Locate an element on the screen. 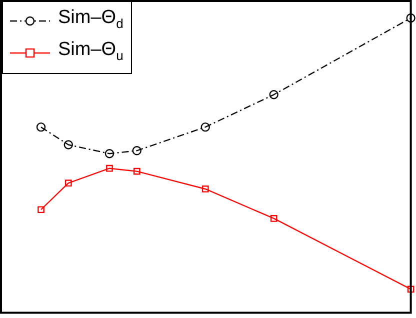 This screenshot has width=416, height=318. legend-label: Sim–Θ$_{d}$ is located at coordinates (91, 19).